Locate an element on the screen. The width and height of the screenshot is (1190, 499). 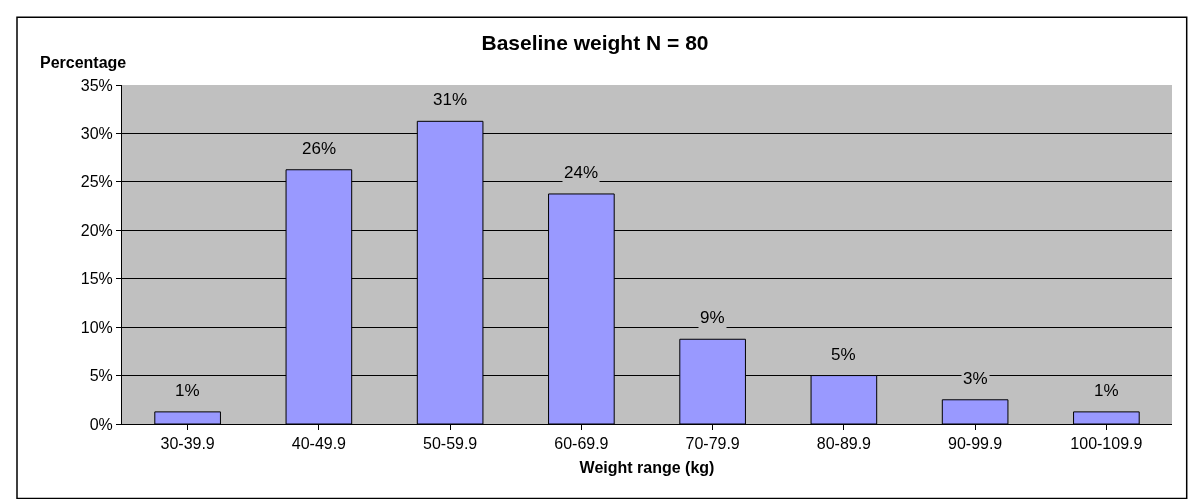
y-tick-label: 10% is located at coordinates (96, 327).